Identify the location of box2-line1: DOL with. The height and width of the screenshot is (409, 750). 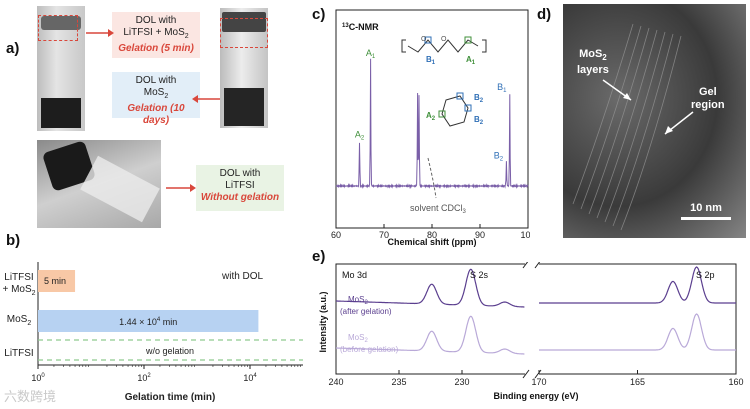
(156, 80).